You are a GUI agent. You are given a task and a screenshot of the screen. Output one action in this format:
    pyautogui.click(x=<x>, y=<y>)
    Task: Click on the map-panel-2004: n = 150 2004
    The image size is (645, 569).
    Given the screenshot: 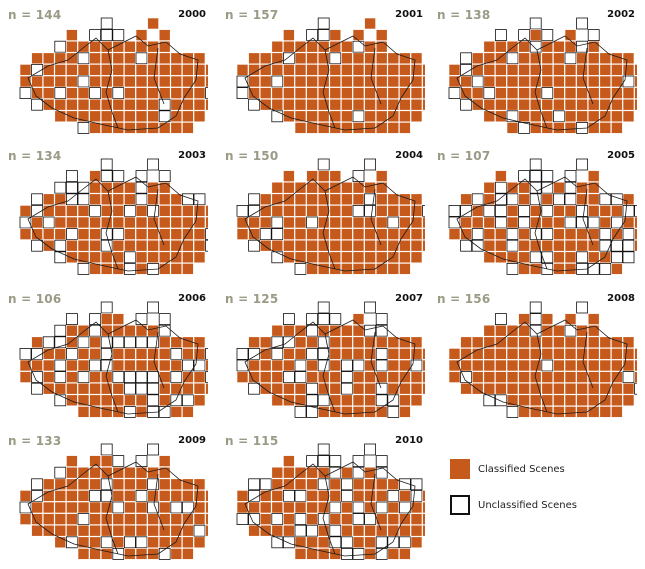 What is the action you would take?
    pyautogui.click(x=325, y=212)
    